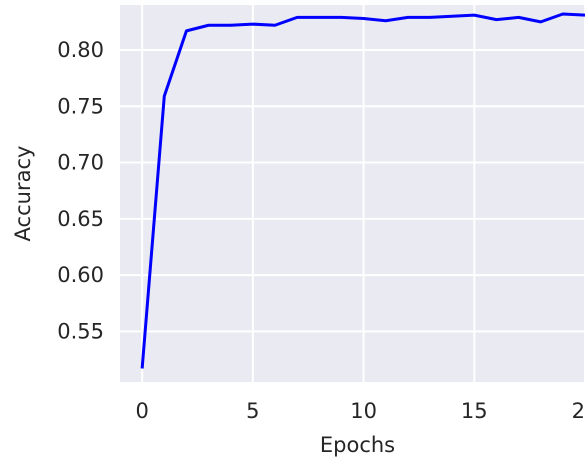  What do you see at coordinates (80, 219) in the screenshot?
I see `y-tick-label: 0.65` at bounding box center [80, 219].